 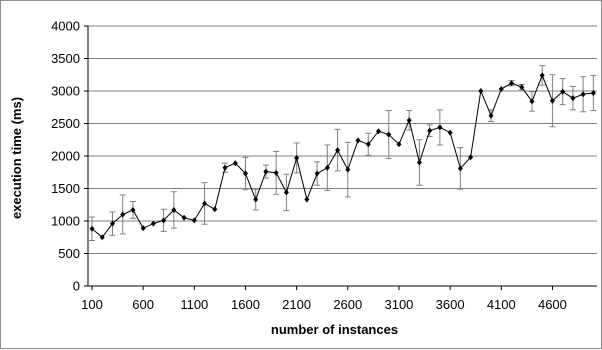 What do you see at coordinates (450, 304) in the screenshot?
I see `x-tick-label: 3600` at bounding box center [450, 304].